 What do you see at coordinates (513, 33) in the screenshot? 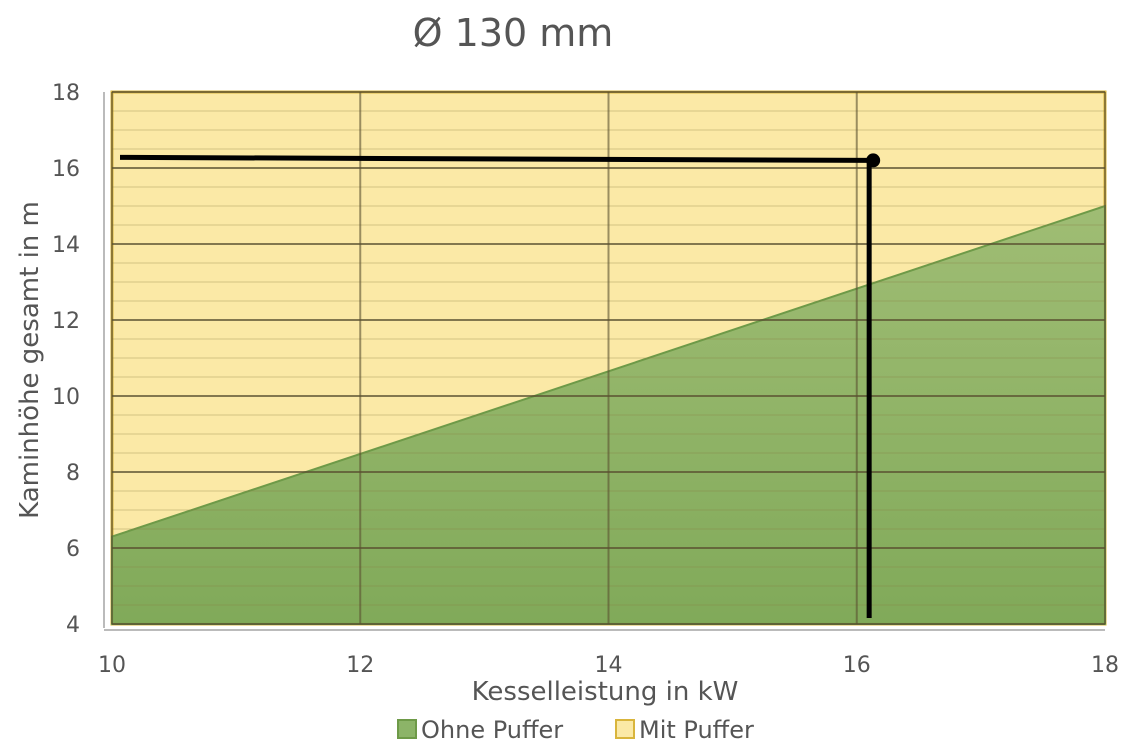
I see `chart-title: Ø 130 mm` at bounding box center [513, 33].